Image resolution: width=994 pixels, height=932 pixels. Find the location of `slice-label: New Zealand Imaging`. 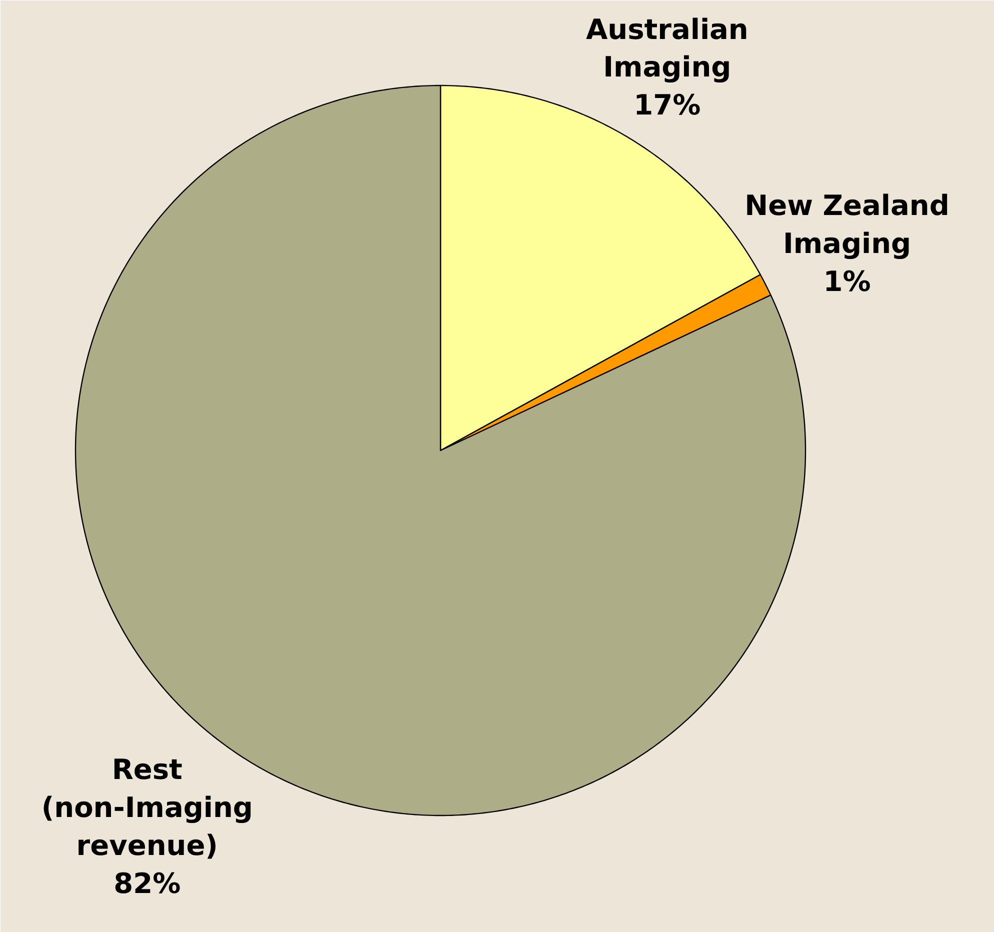

slice-label: New Zealand Imaging is located at coordinates (847, 224).